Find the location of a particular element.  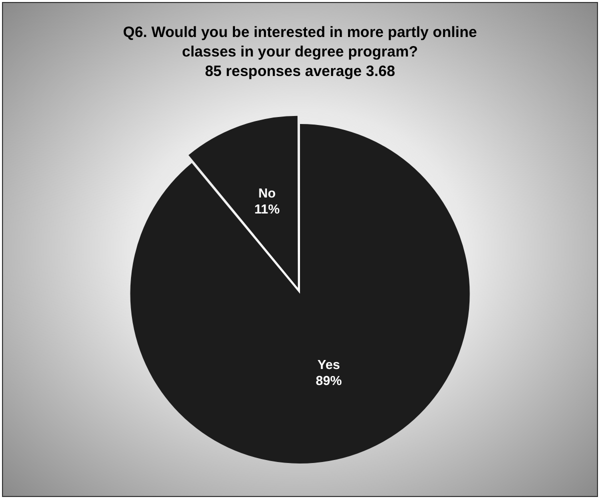

slice-label: No is located at coordinates (267, 193).